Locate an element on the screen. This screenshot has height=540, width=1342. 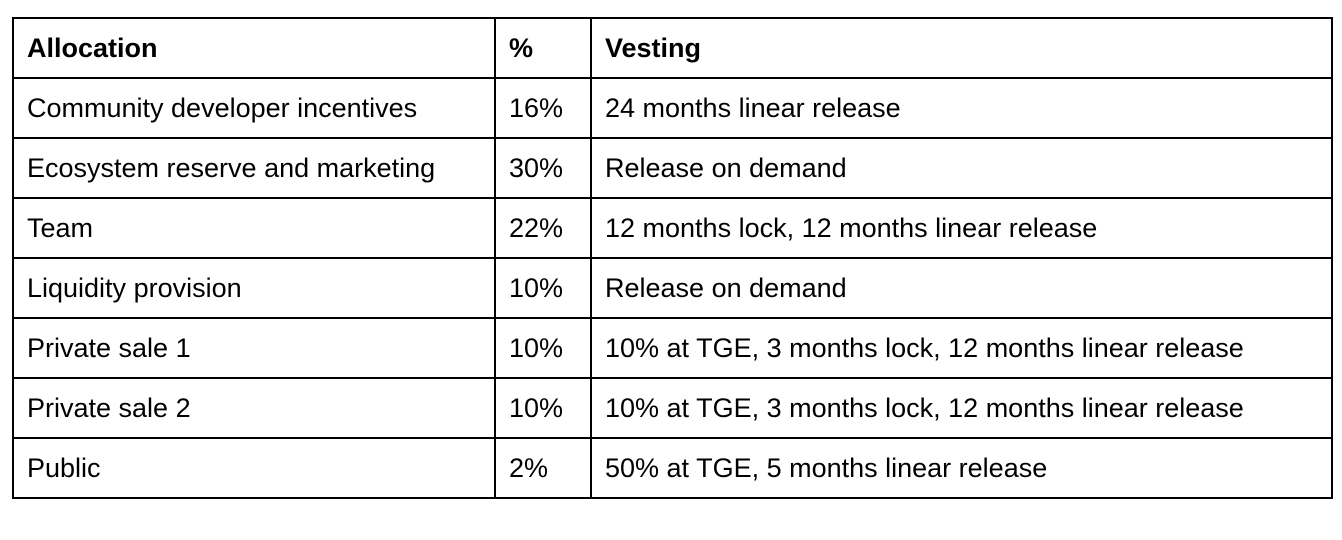
cell-percent: 2% is located at coordinates (543, 468).